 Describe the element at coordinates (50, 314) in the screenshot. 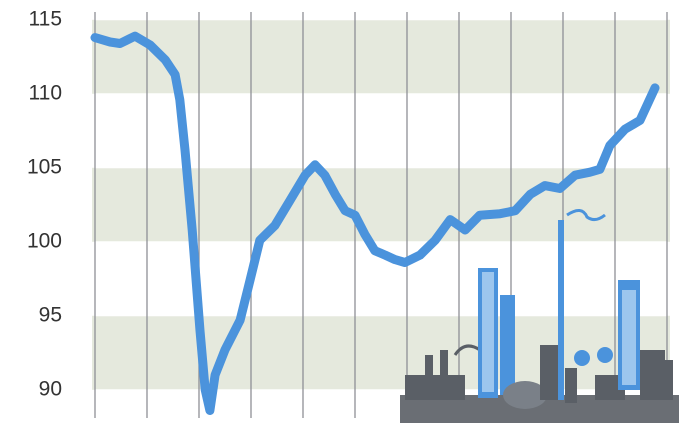

I see `y-tick-label: 95` at that location.